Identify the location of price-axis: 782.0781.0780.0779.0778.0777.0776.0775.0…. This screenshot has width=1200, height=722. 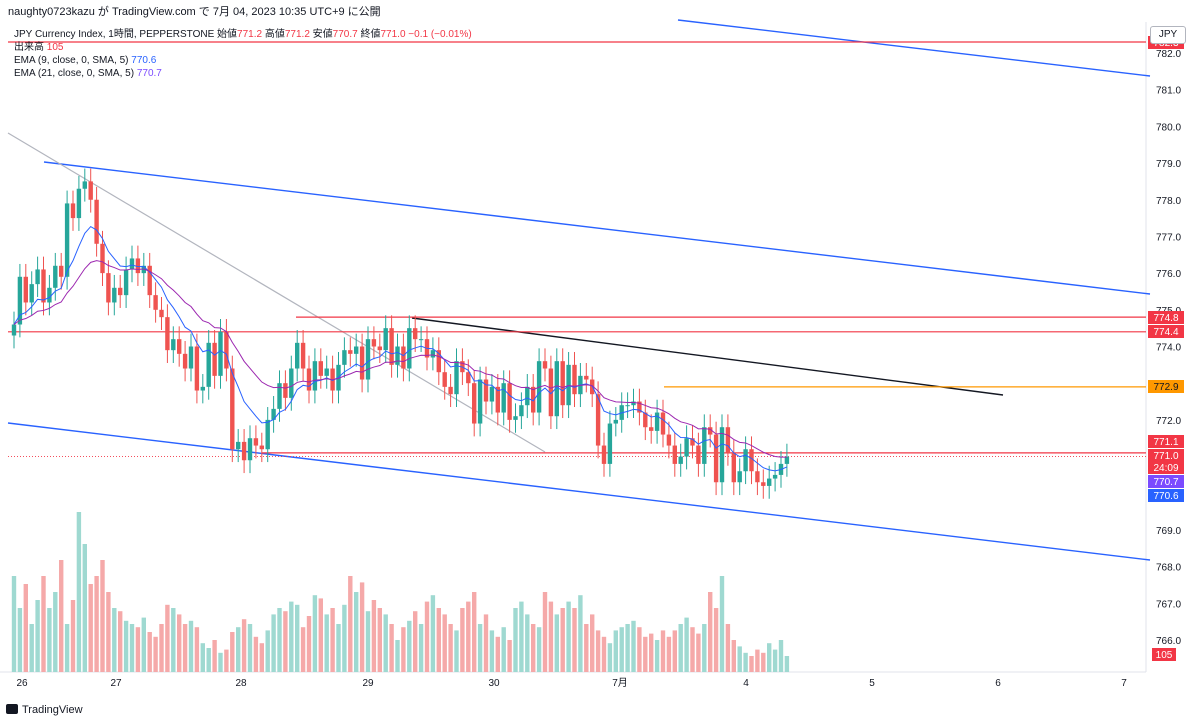
(1168, 348).